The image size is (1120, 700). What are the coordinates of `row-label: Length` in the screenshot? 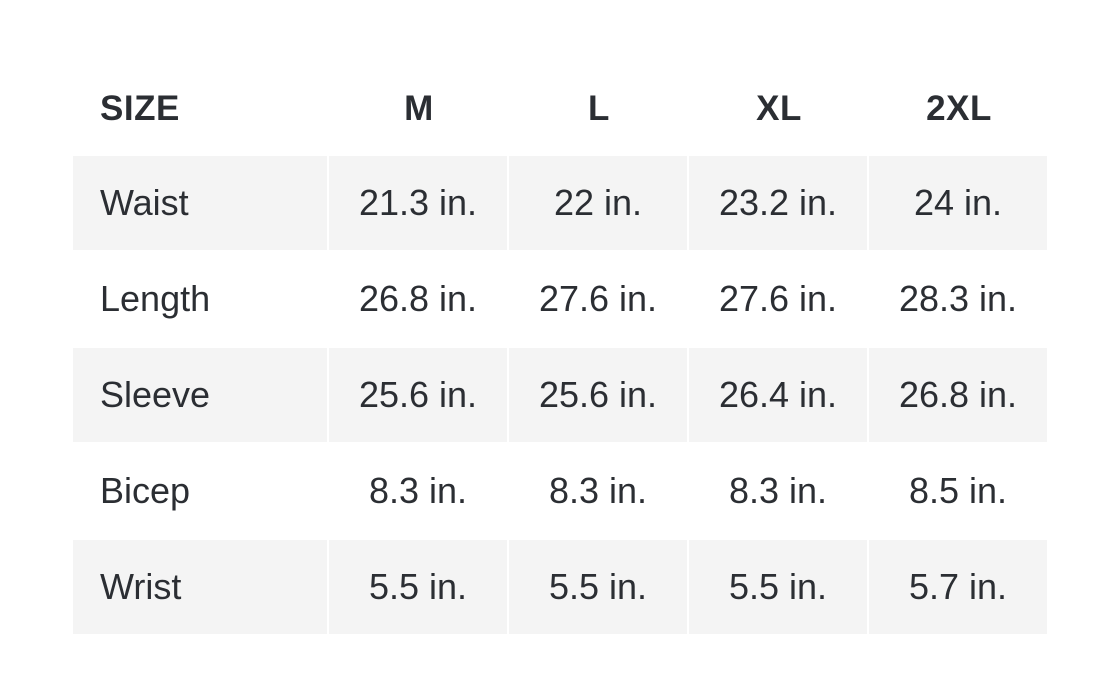 It's located at (201, 300).